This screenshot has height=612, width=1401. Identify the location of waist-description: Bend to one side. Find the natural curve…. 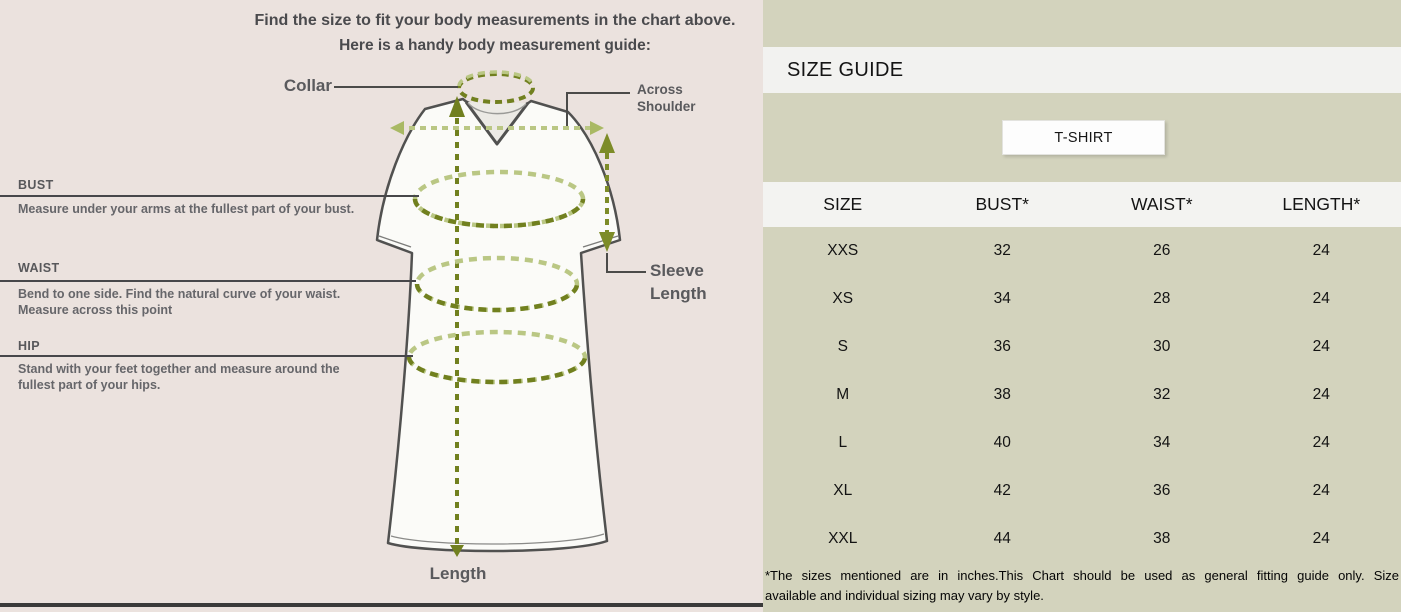
(179, 302).